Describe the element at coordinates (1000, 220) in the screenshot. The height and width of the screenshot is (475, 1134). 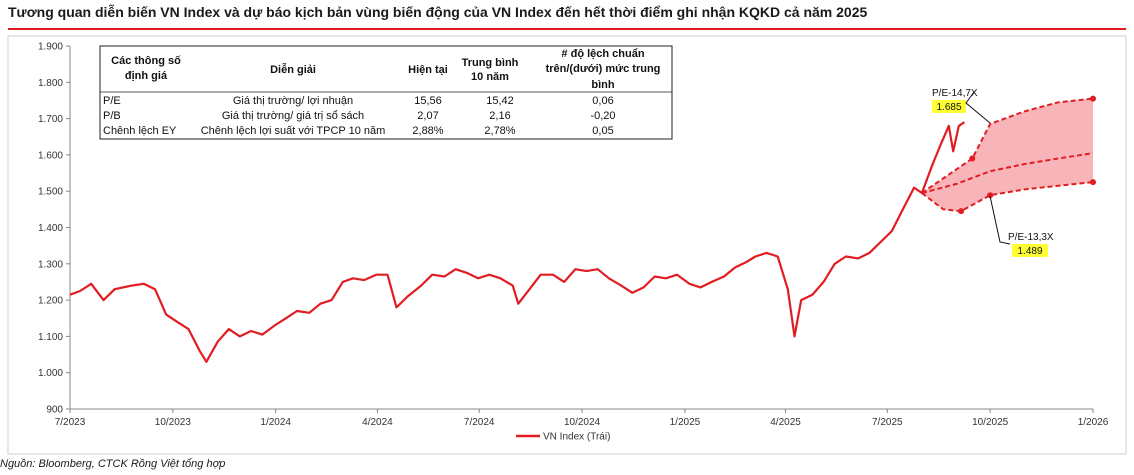
I see `annotation-lower-leader` at that location.